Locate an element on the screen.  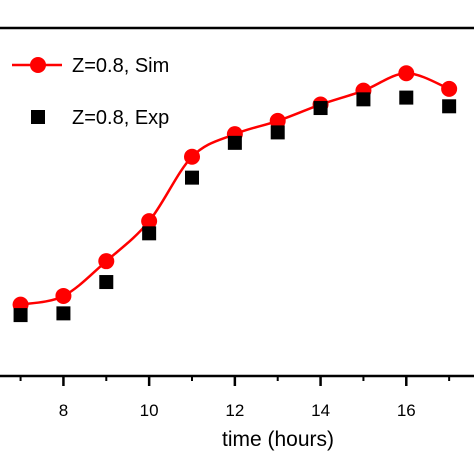
legend-item-2: Z=0.8, Exp is located at coordinates (100, 118).